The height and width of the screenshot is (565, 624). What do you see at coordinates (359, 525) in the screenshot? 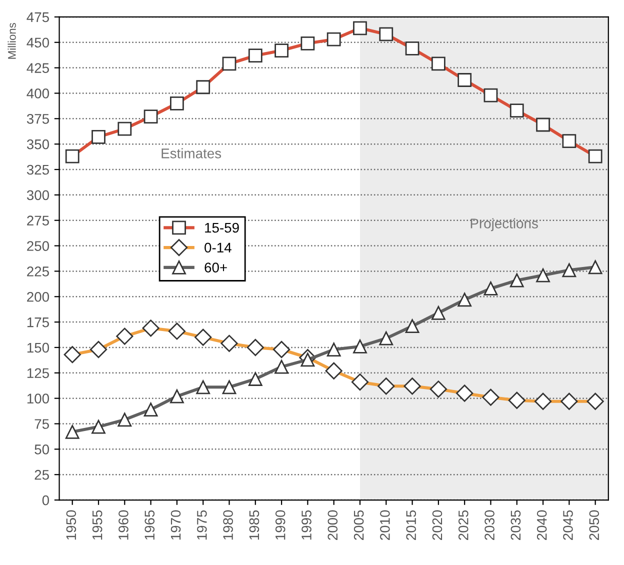
I see `x-tick-label: 2005` at bounding box center [359, 525].